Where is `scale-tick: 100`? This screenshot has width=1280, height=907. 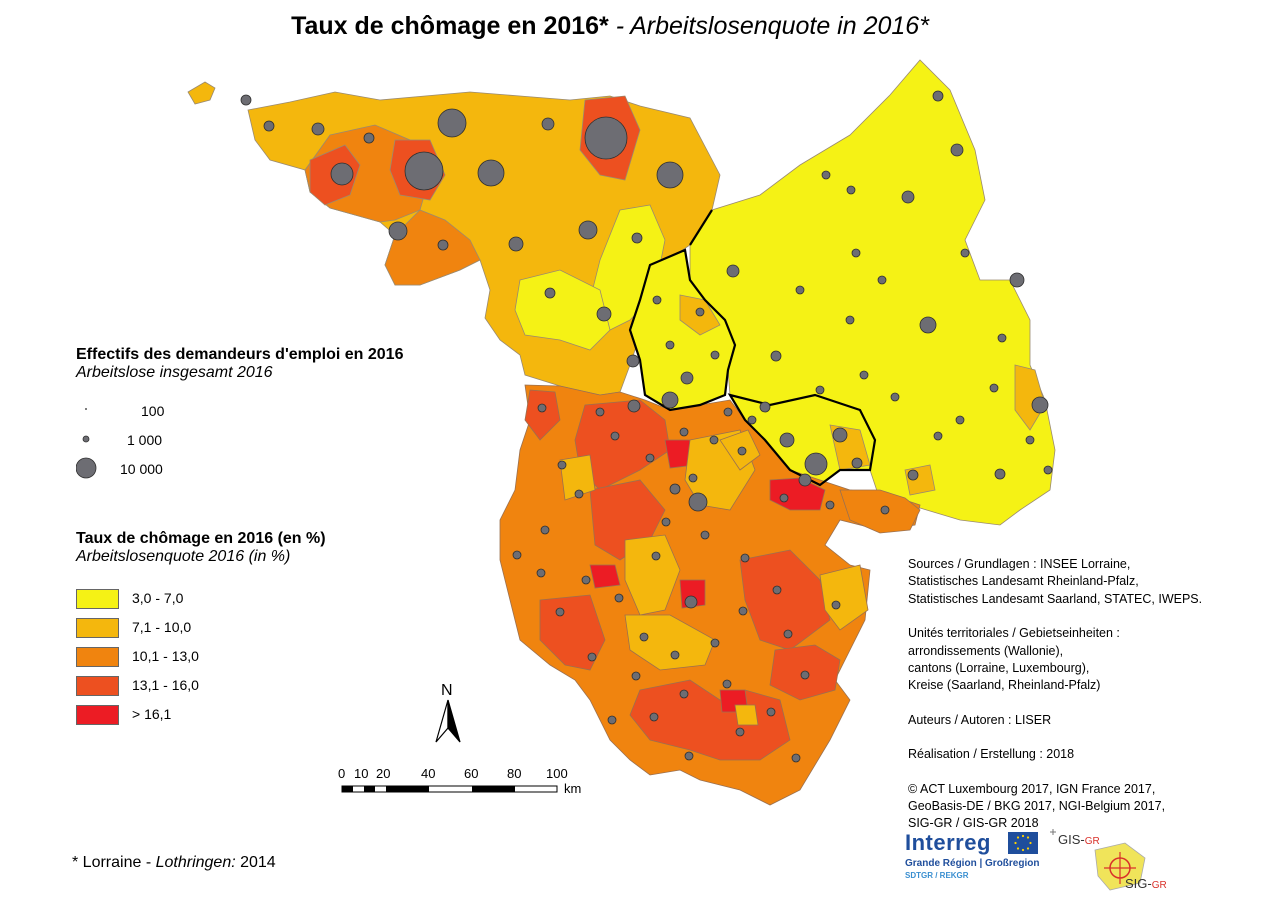 scale-tick: 100 is located at coordinates (557, 773).